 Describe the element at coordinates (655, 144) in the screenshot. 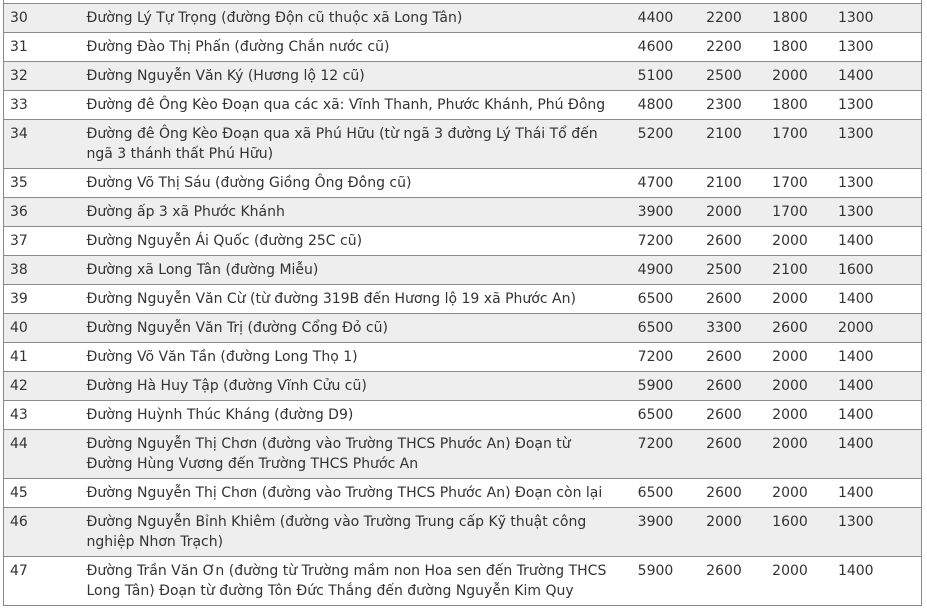

I see `price-zone1: 5200` at that location.